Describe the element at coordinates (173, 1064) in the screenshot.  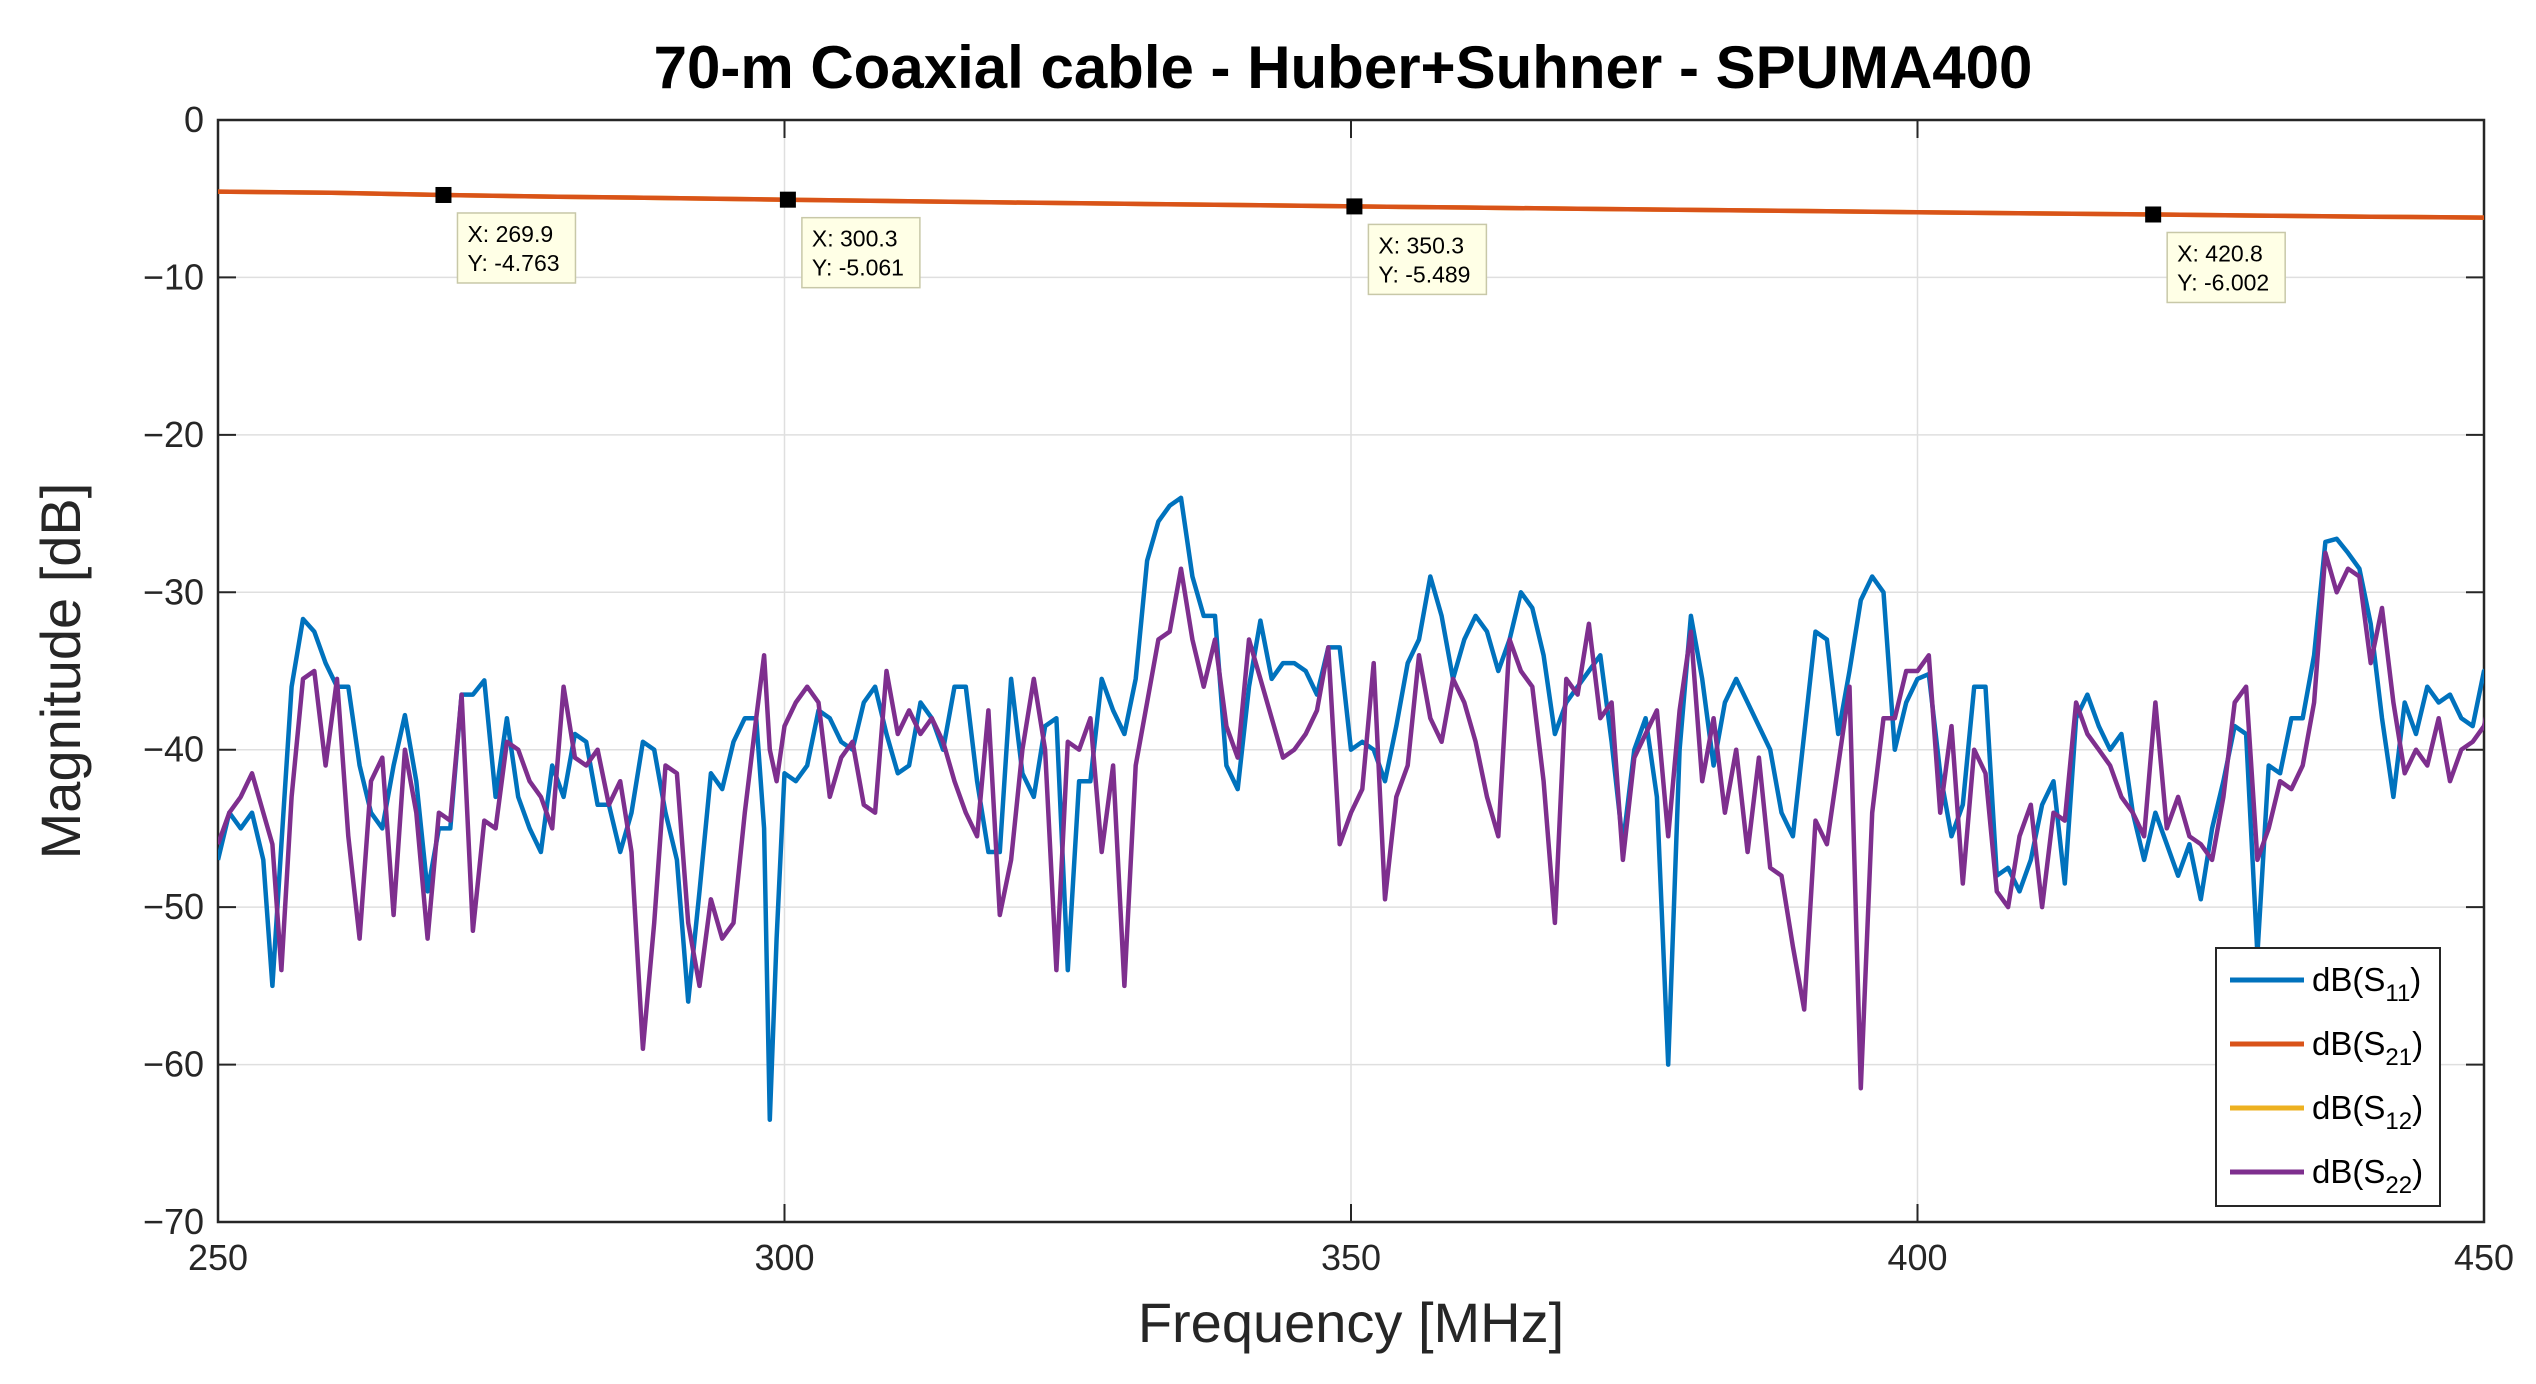
I see `y-tick-label: −60` at that location.